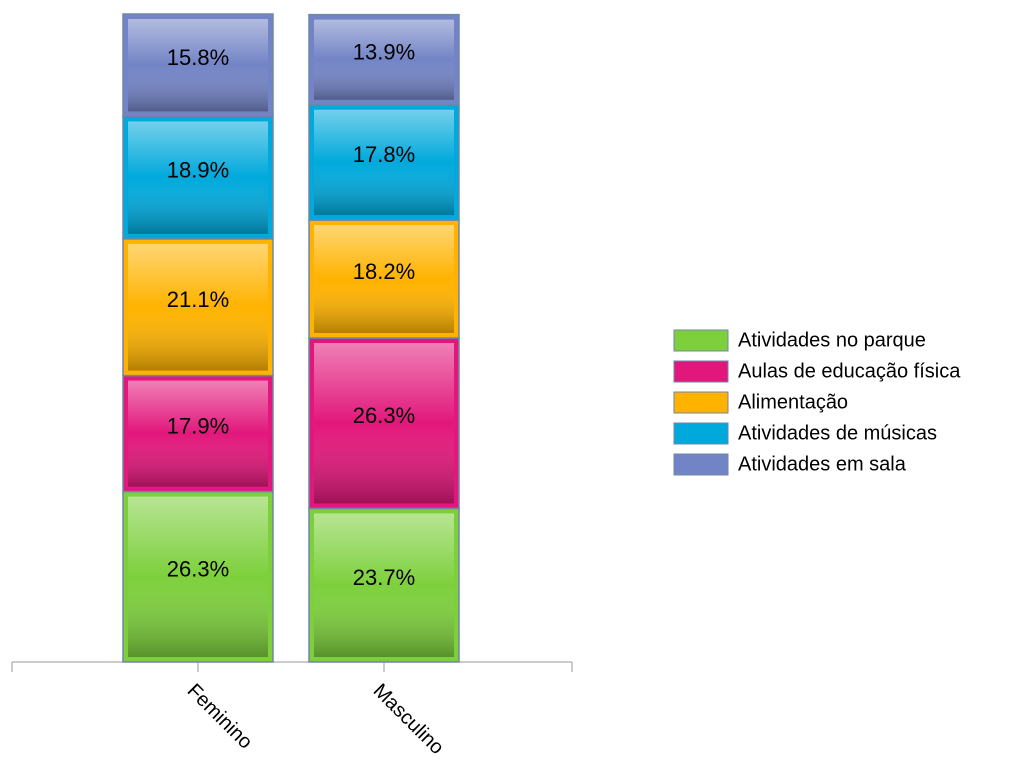  I want to click on data-label: 13.9%, so click(384, 51).